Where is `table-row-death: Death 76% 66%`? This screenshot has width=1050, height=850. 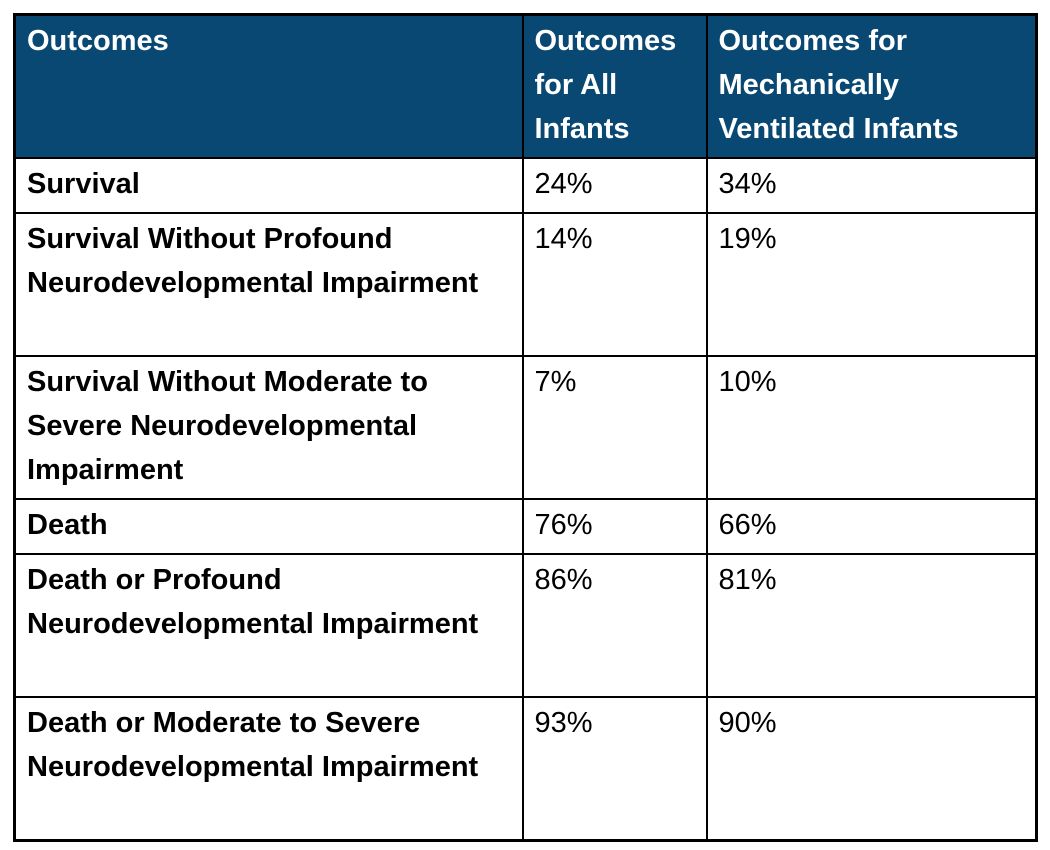
table-row-death: Death 76% 66% is located at coordinates (525, 526).